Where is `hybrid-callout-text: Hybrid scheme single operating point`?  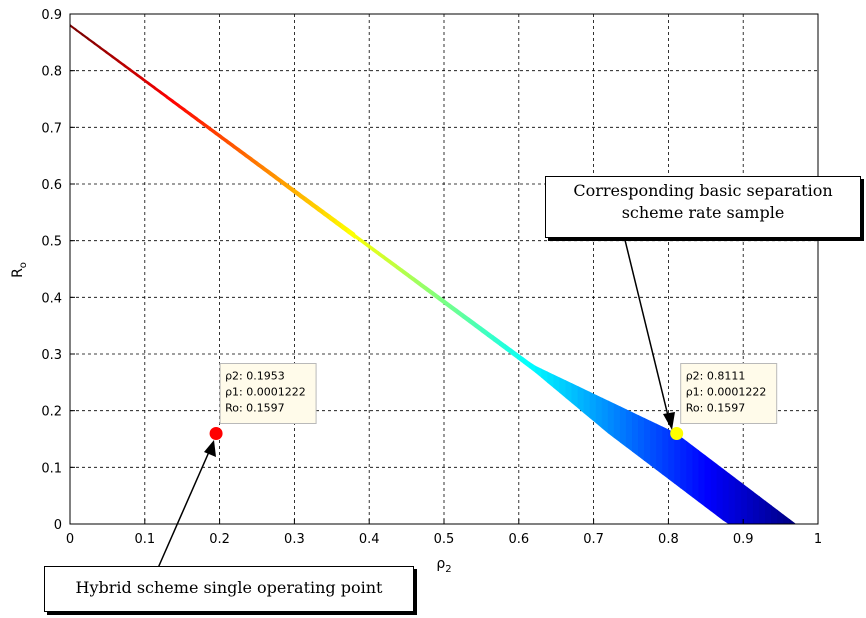
hybrid-callout-text: Hybrid scheme single operating point is located at coordinates (229, 587).